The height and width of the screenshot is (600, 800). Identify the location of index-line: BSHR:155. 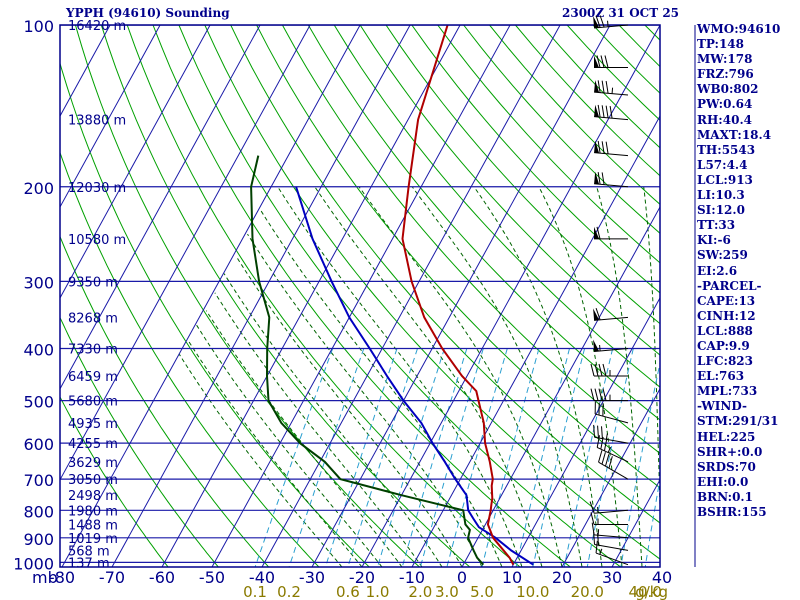
(732, 512).